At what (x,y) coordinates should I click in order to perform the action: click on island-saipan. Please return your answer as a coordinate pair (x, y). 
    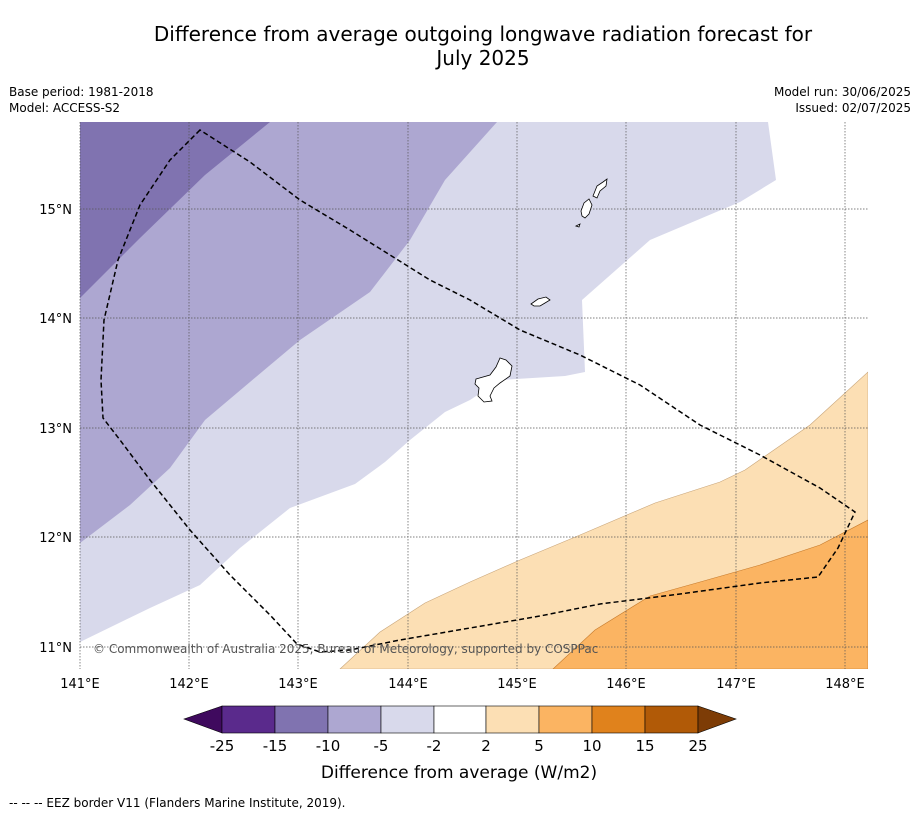
    Looking at the image, I should click on (600, 188).